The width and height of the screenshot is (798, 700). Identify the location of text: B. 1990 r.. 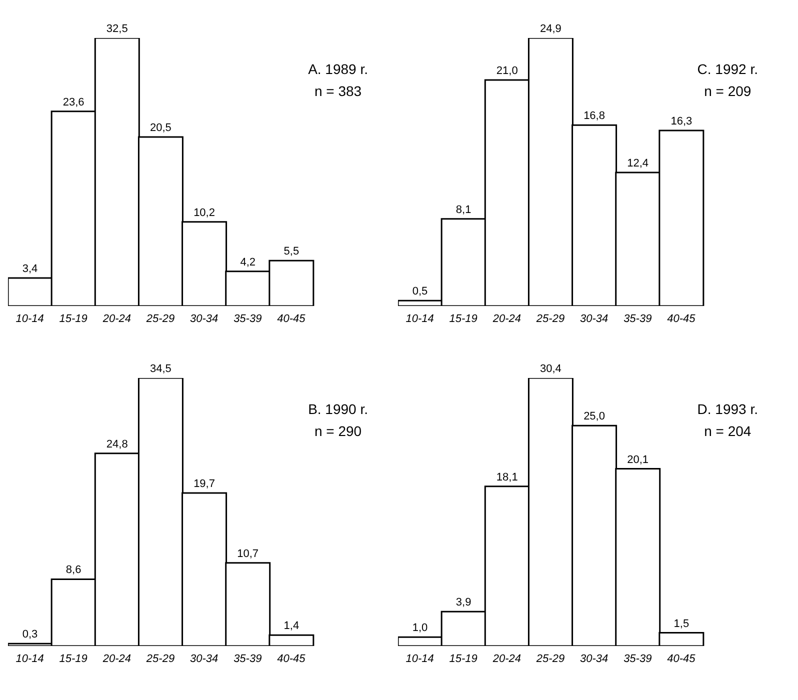
(338, 409).